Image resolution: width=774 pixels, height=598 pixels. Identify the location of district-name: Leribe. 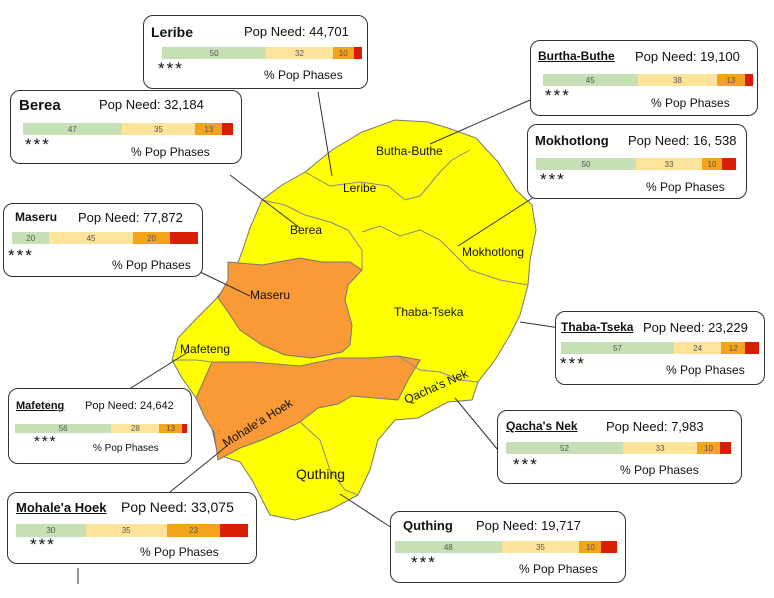
(172, 32).